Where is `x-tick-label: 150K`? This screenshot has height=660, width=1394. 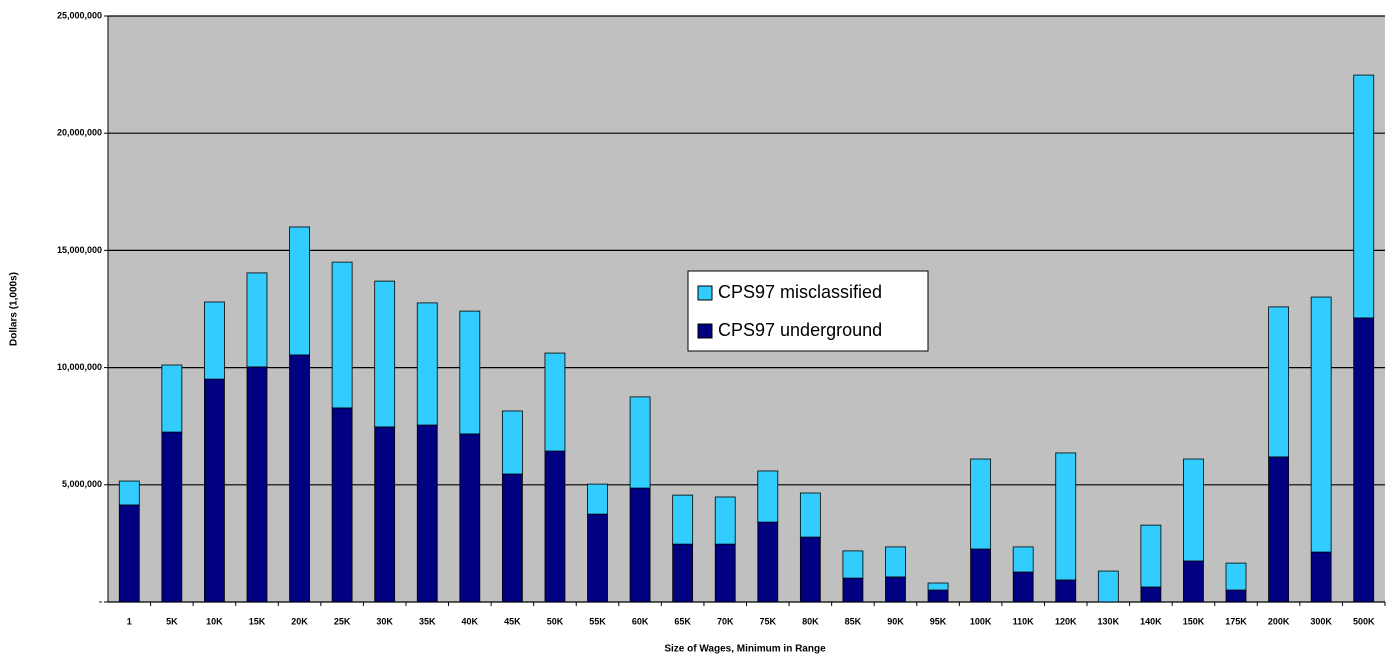
x-tick-label: 150K is located at coordinates (1194, 621).